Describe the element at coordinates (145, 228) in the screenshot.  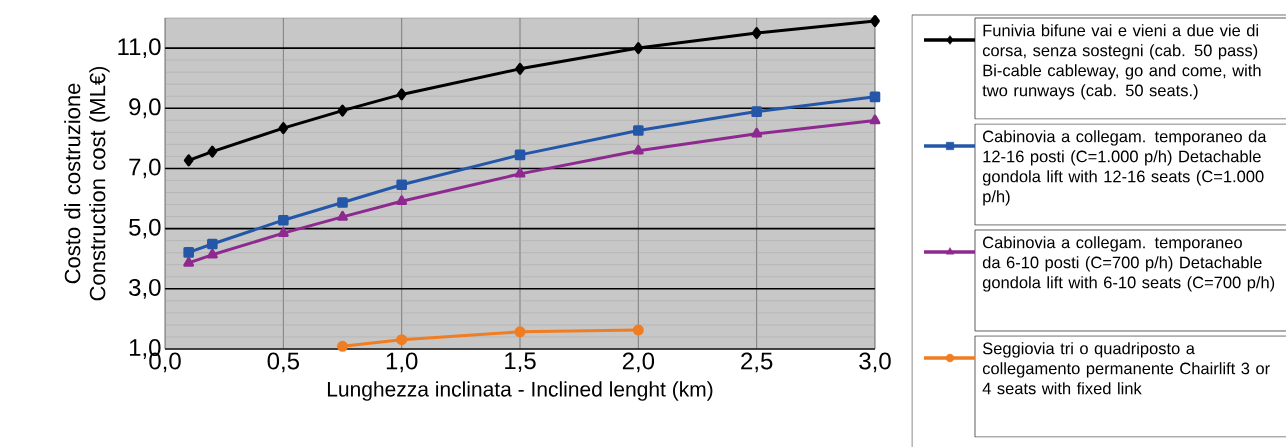
I see `y-tick-label: 5,0` at that location.